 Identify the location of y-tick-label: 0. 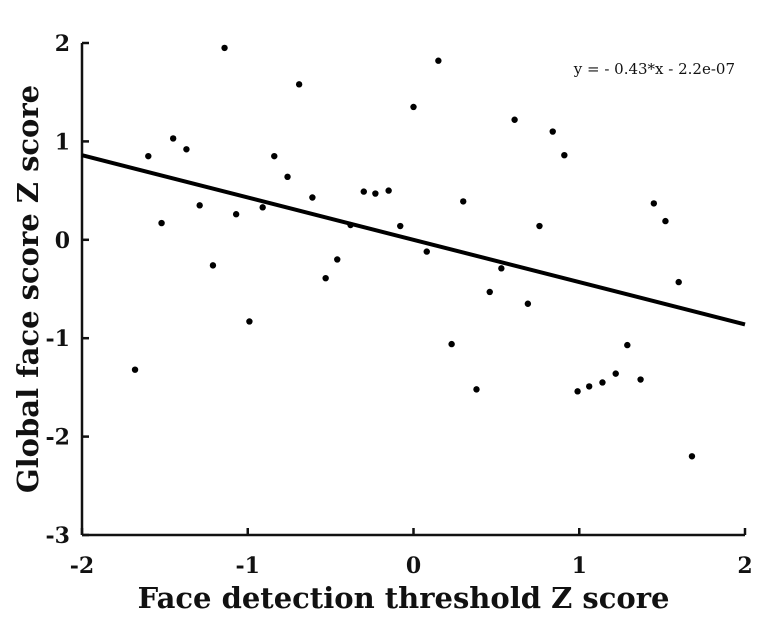
(62, 241).